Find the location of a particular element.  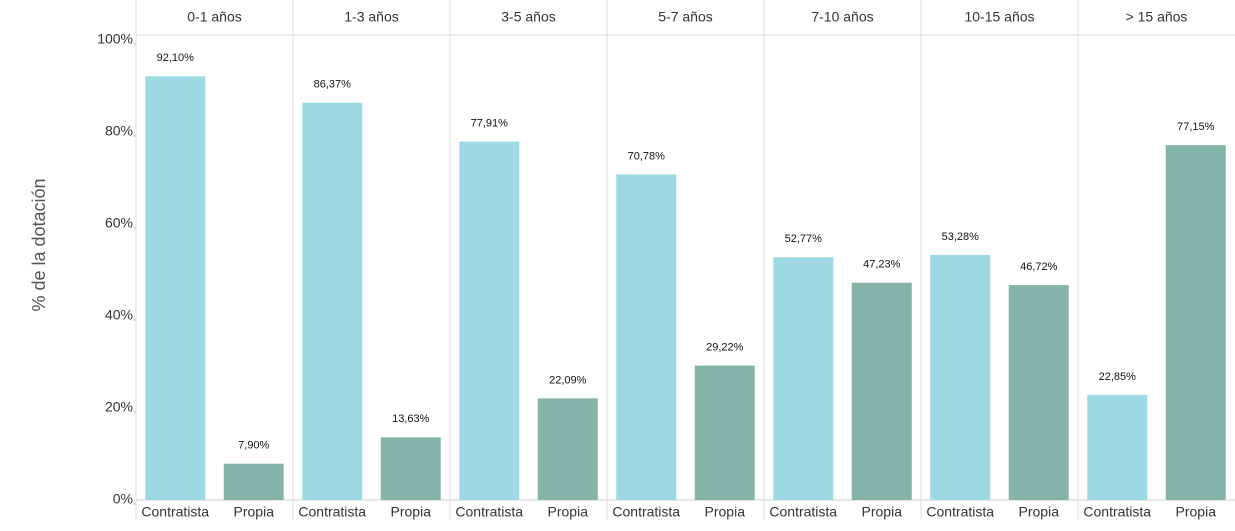

facet-label: 0-1 años is located at coordinates (214, 17).